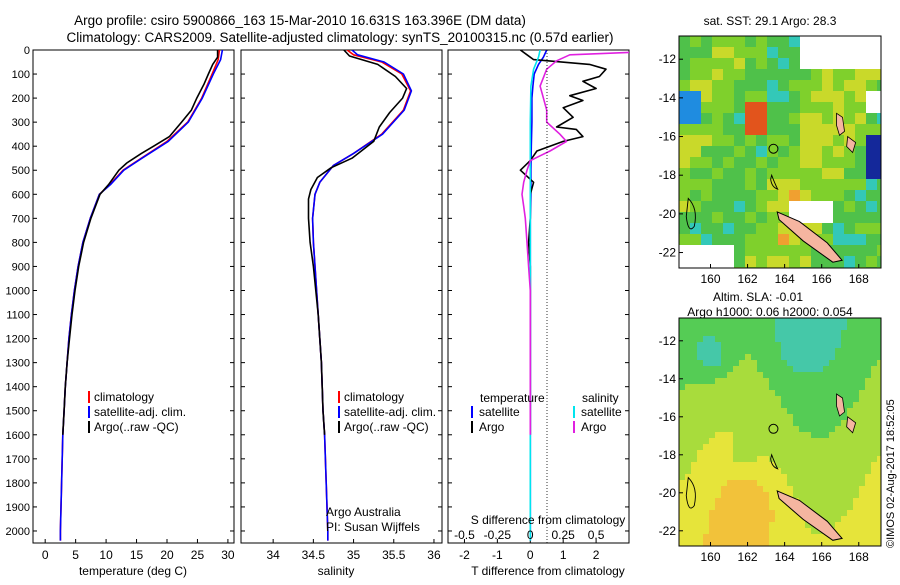 Image resolution: width=900 pixels, height=585 pixels. I want to click on y-tick-label: 1700, so click(18, 460).